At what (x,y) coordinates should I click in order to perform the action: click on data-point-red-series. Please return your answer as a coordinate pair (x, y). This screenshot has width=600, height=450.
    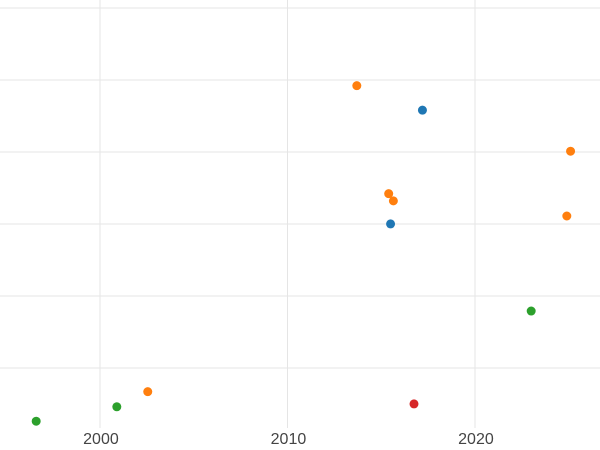
    Looking at the image, I should click on (414, 404).